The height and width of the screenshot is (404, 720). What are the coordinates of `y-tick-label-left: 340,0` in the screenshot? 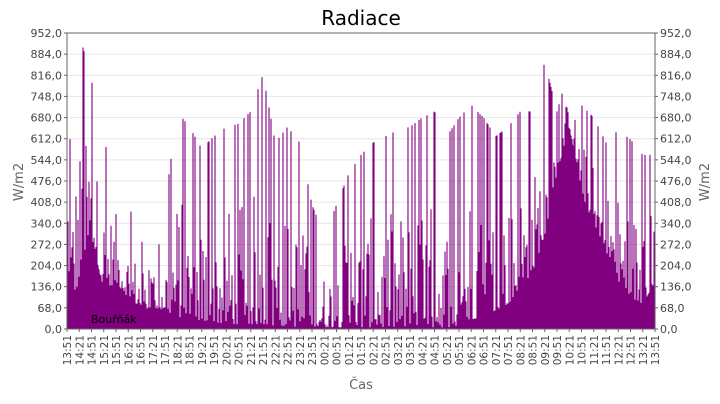 It's located at (47, 223).